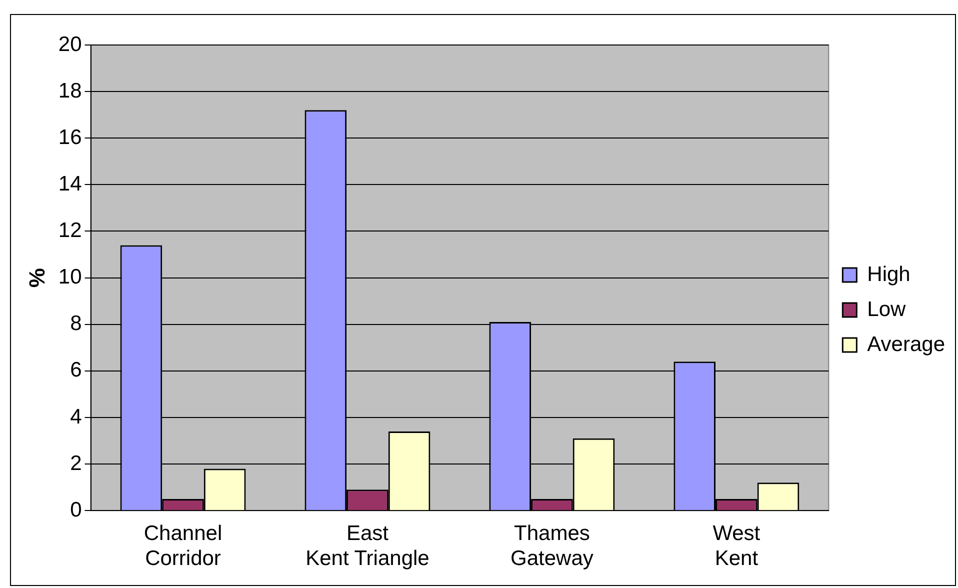  Describe the element at coordinates (736, 546) in the screenshot. I see `x-tick-label: West Kent` at that location.